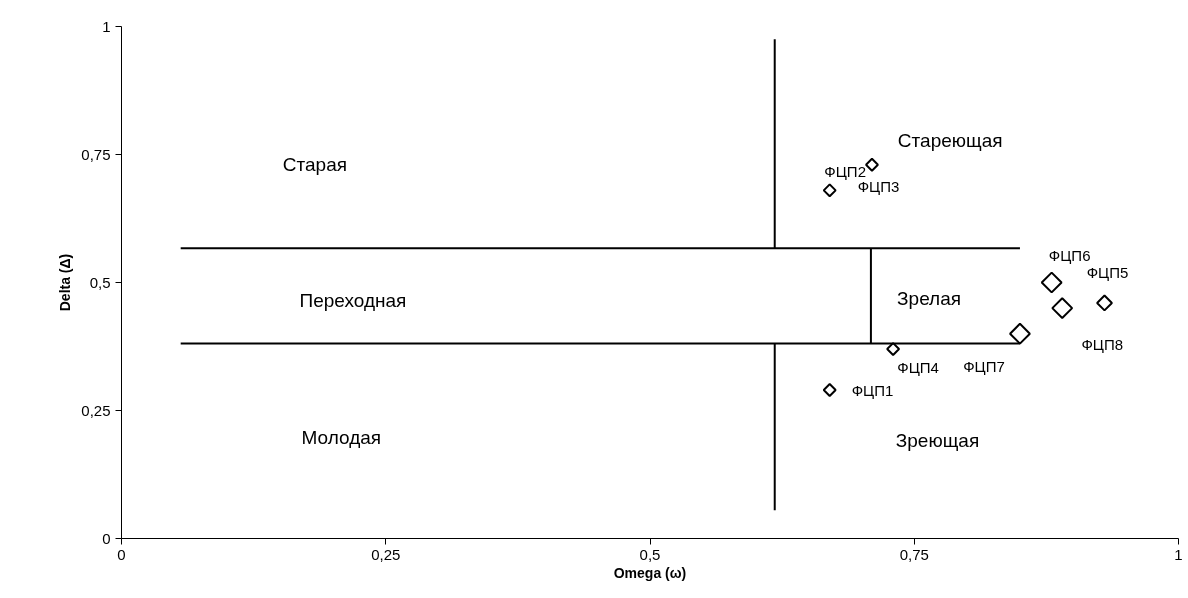 The height and width of the screenshot is (598, 1188). I want to click on annotation: ФЦП4, so click(918, 367).